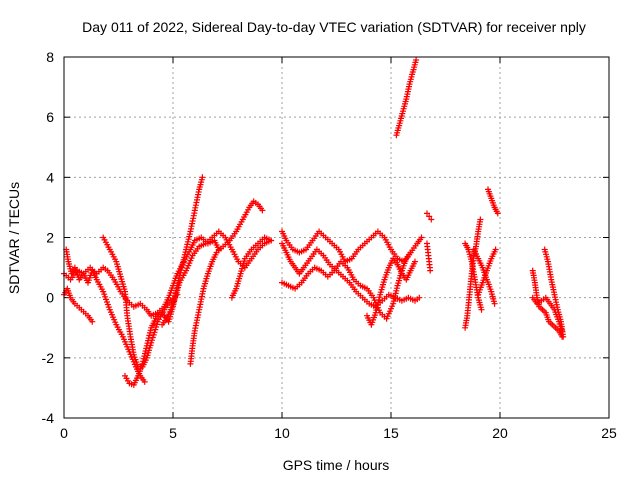 The image size is (640, 480). Describe the element at coordinates (282, 433) in the screenshot. I see `x-tick-label: 10` at that location.